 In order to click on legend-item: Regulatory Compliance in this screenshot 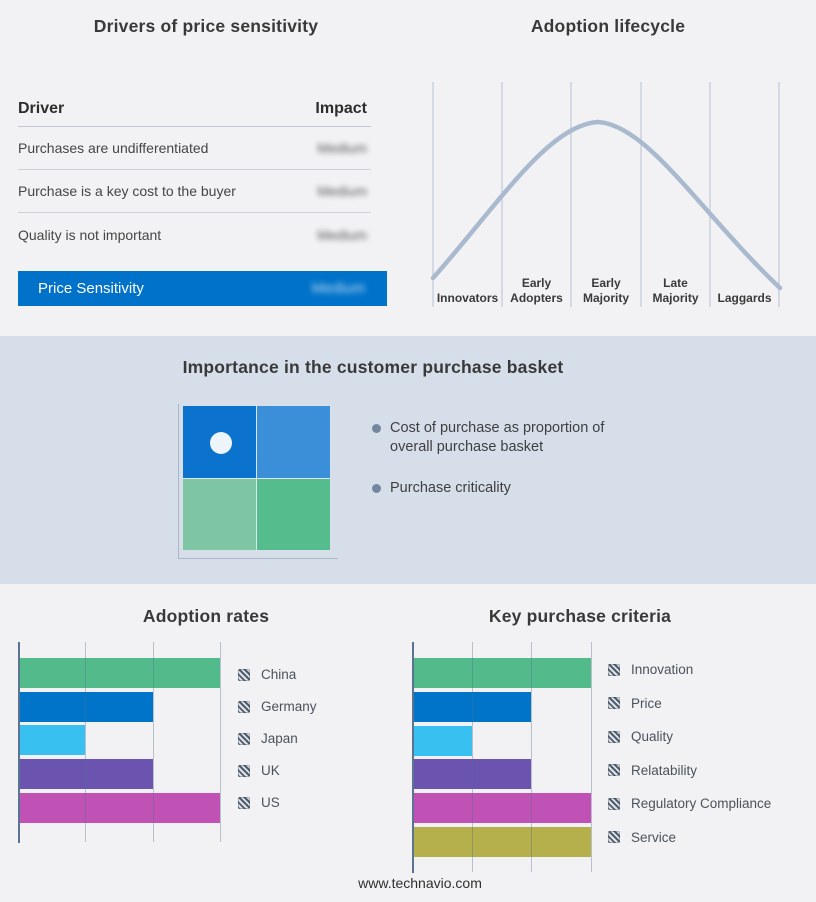, I will do `click(689, 803)`.